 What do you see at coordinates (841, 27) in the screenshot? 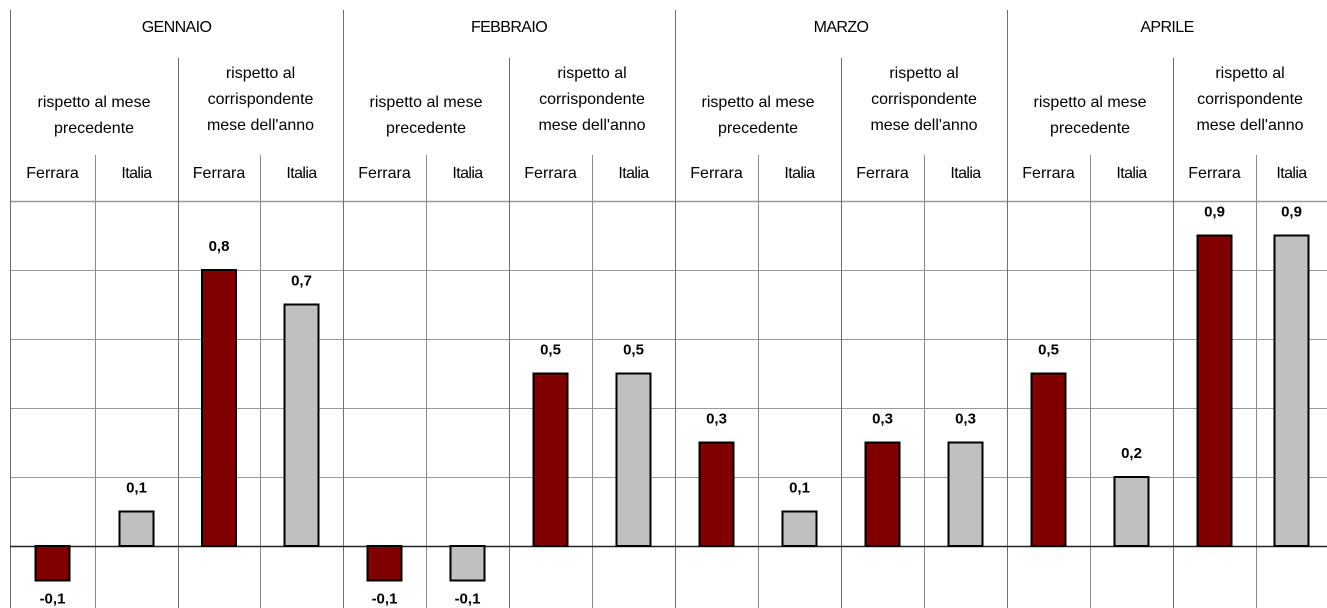
I see `month-label: MARZO` at bounding box center [841, 27].